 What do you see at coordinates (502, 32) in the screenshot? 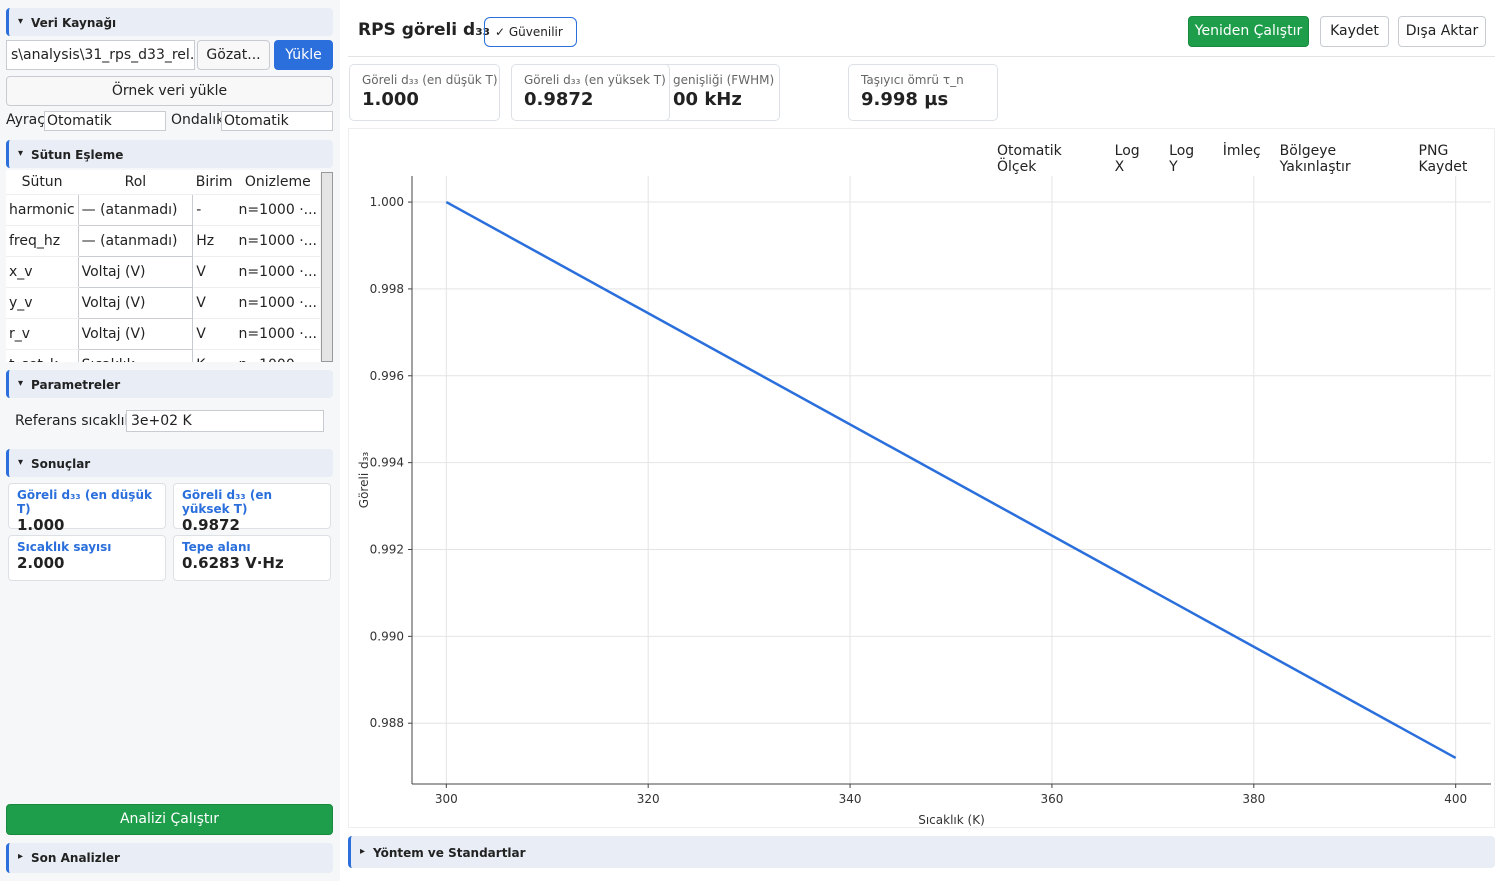
I see `check-icon: ✓` at bounding box center [502, 32].